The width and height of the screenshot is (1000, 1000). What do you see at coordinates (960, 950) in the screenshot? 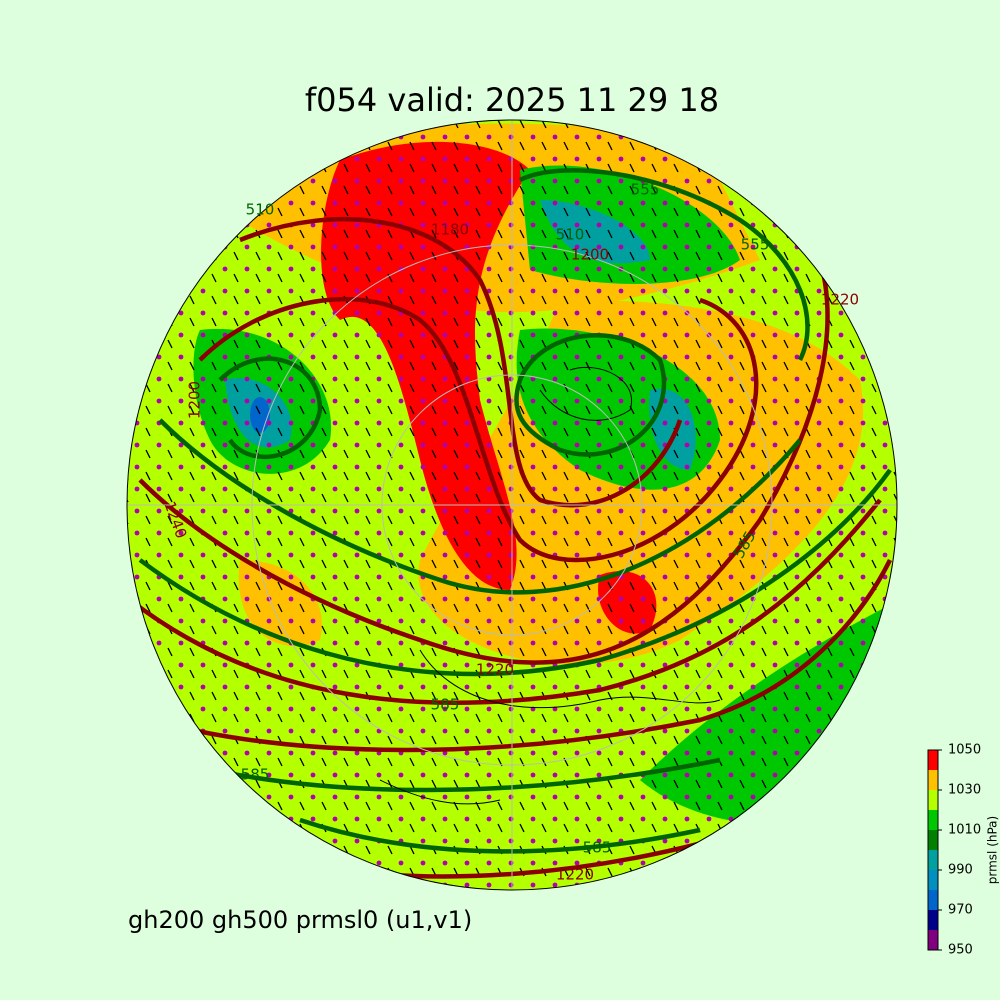
I see `colorbar-tick-label: 950` at bounding box center [960, 950].